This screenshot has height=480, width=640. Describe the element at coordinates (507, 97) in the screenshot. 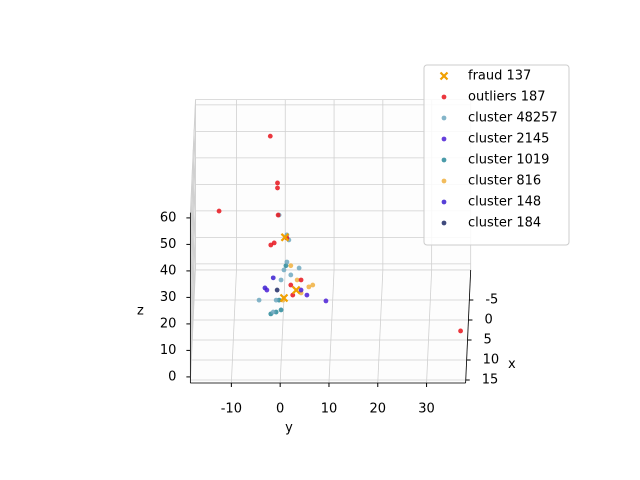

I see `legend-label: outliers 187` at that location.